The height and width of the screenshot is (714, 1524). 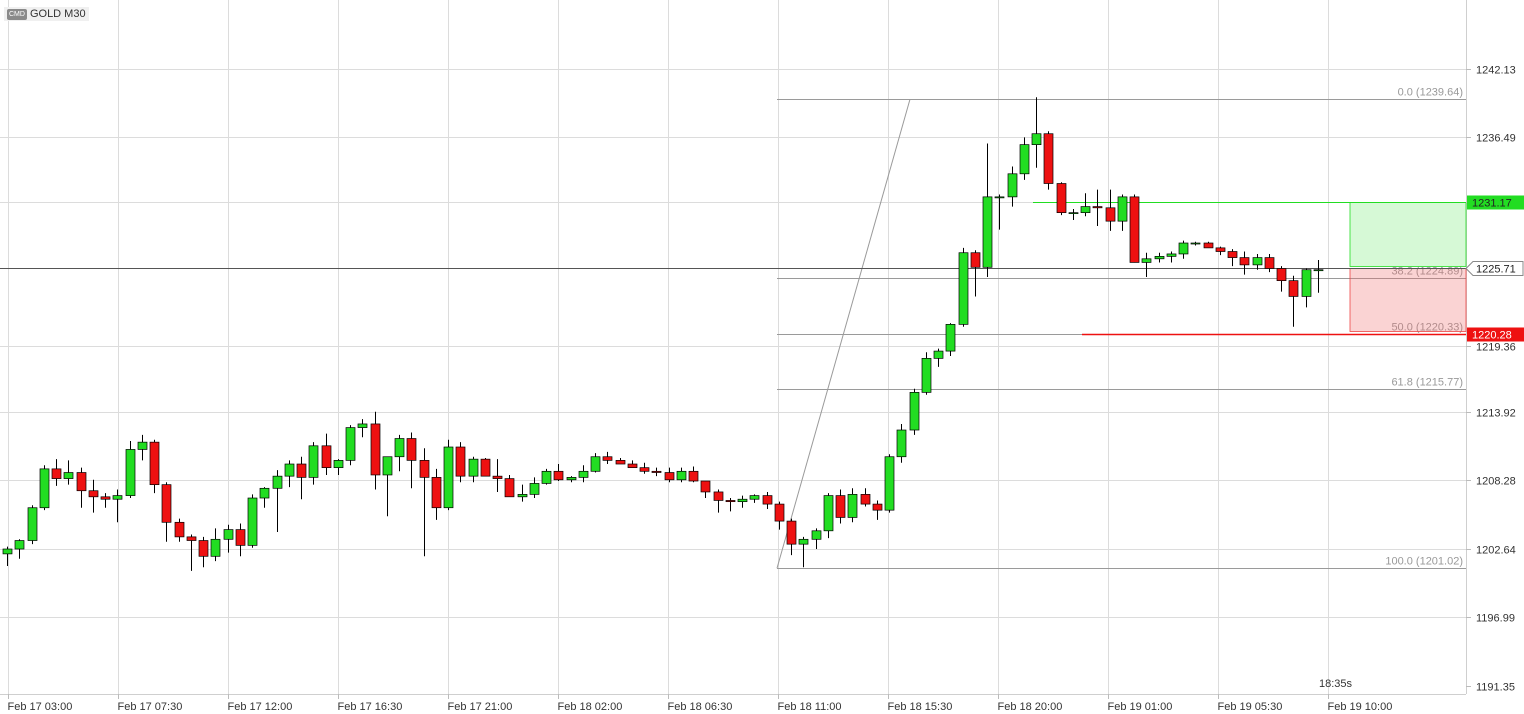 What do you see at coordinates (480, 707) in the screenshot?
I see `x-tick-label: Feb 17 21:00` at bounding box center [480, 707].